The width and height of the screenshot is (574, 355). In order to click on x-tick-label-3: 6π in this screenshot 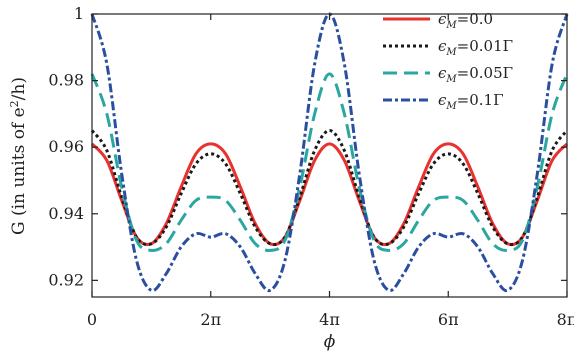, I will do `click(448, 319)`.